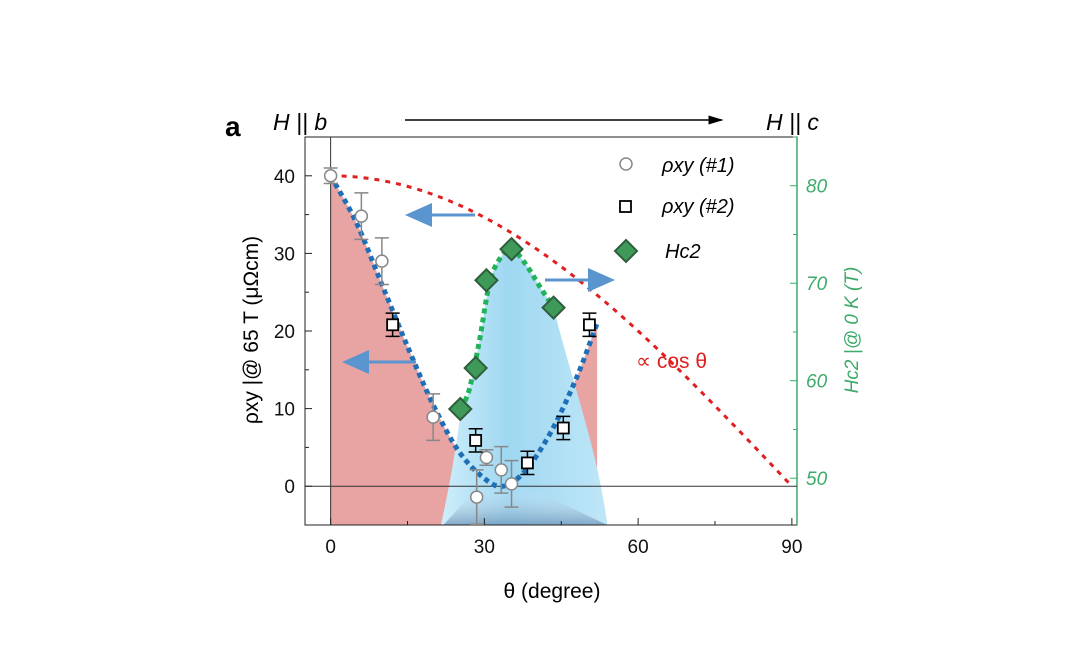 The height and width of the screenshot is (670, 1085). Describe the element at coordinates (671, 361) in the screenshot. I see `cos-annotation: ∝ cos θ` at that location.